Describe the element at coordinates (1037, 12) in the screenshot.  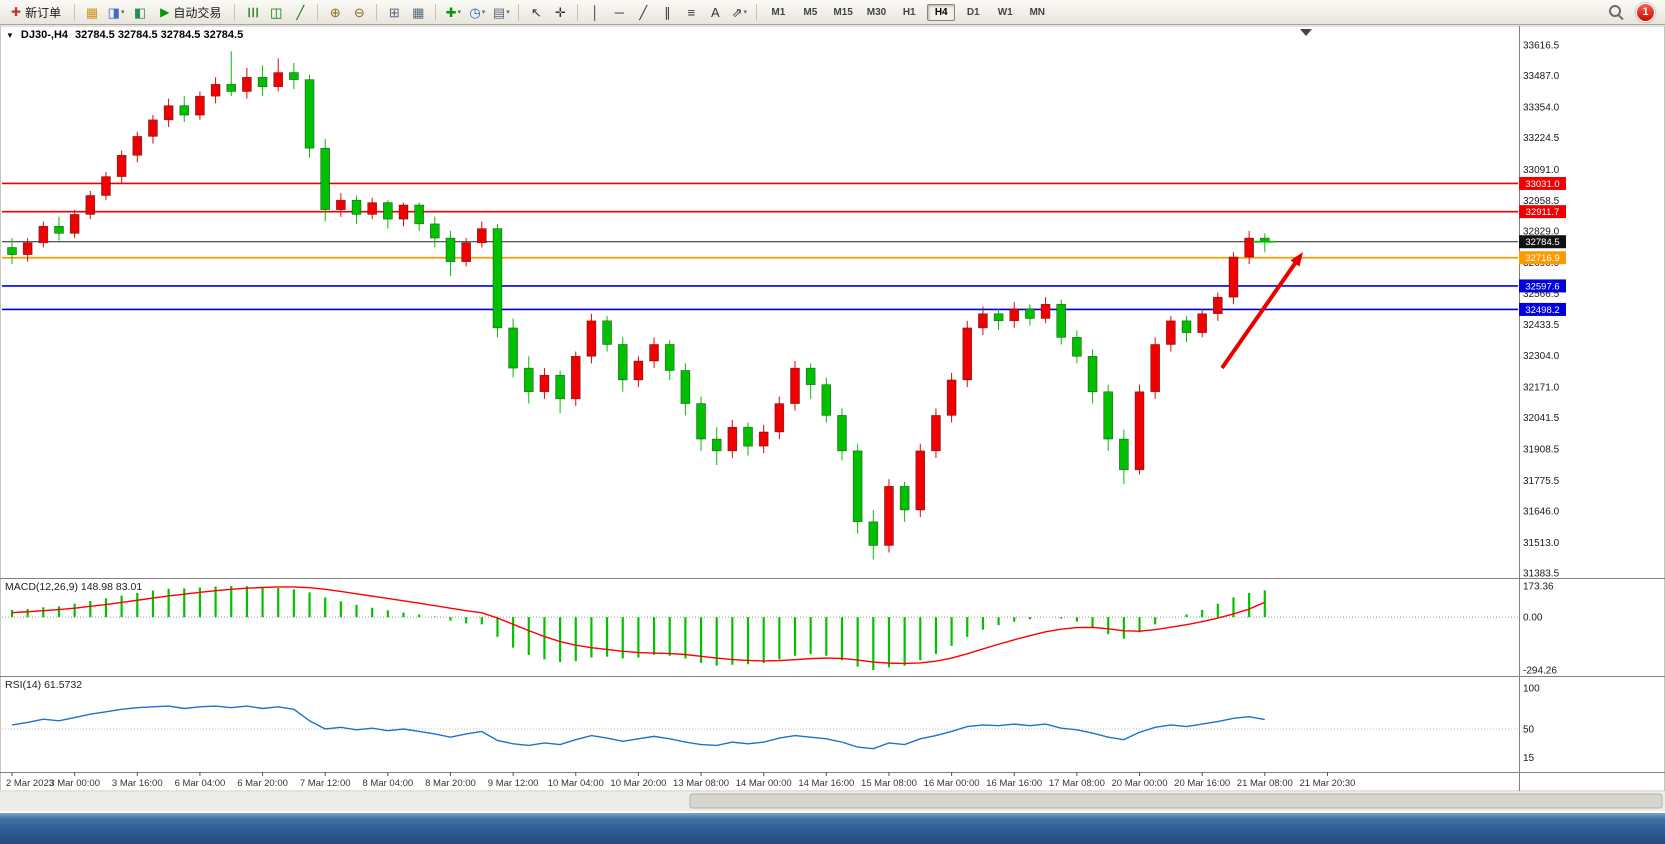
I see `timeframe-button-mn: MN` at that location.